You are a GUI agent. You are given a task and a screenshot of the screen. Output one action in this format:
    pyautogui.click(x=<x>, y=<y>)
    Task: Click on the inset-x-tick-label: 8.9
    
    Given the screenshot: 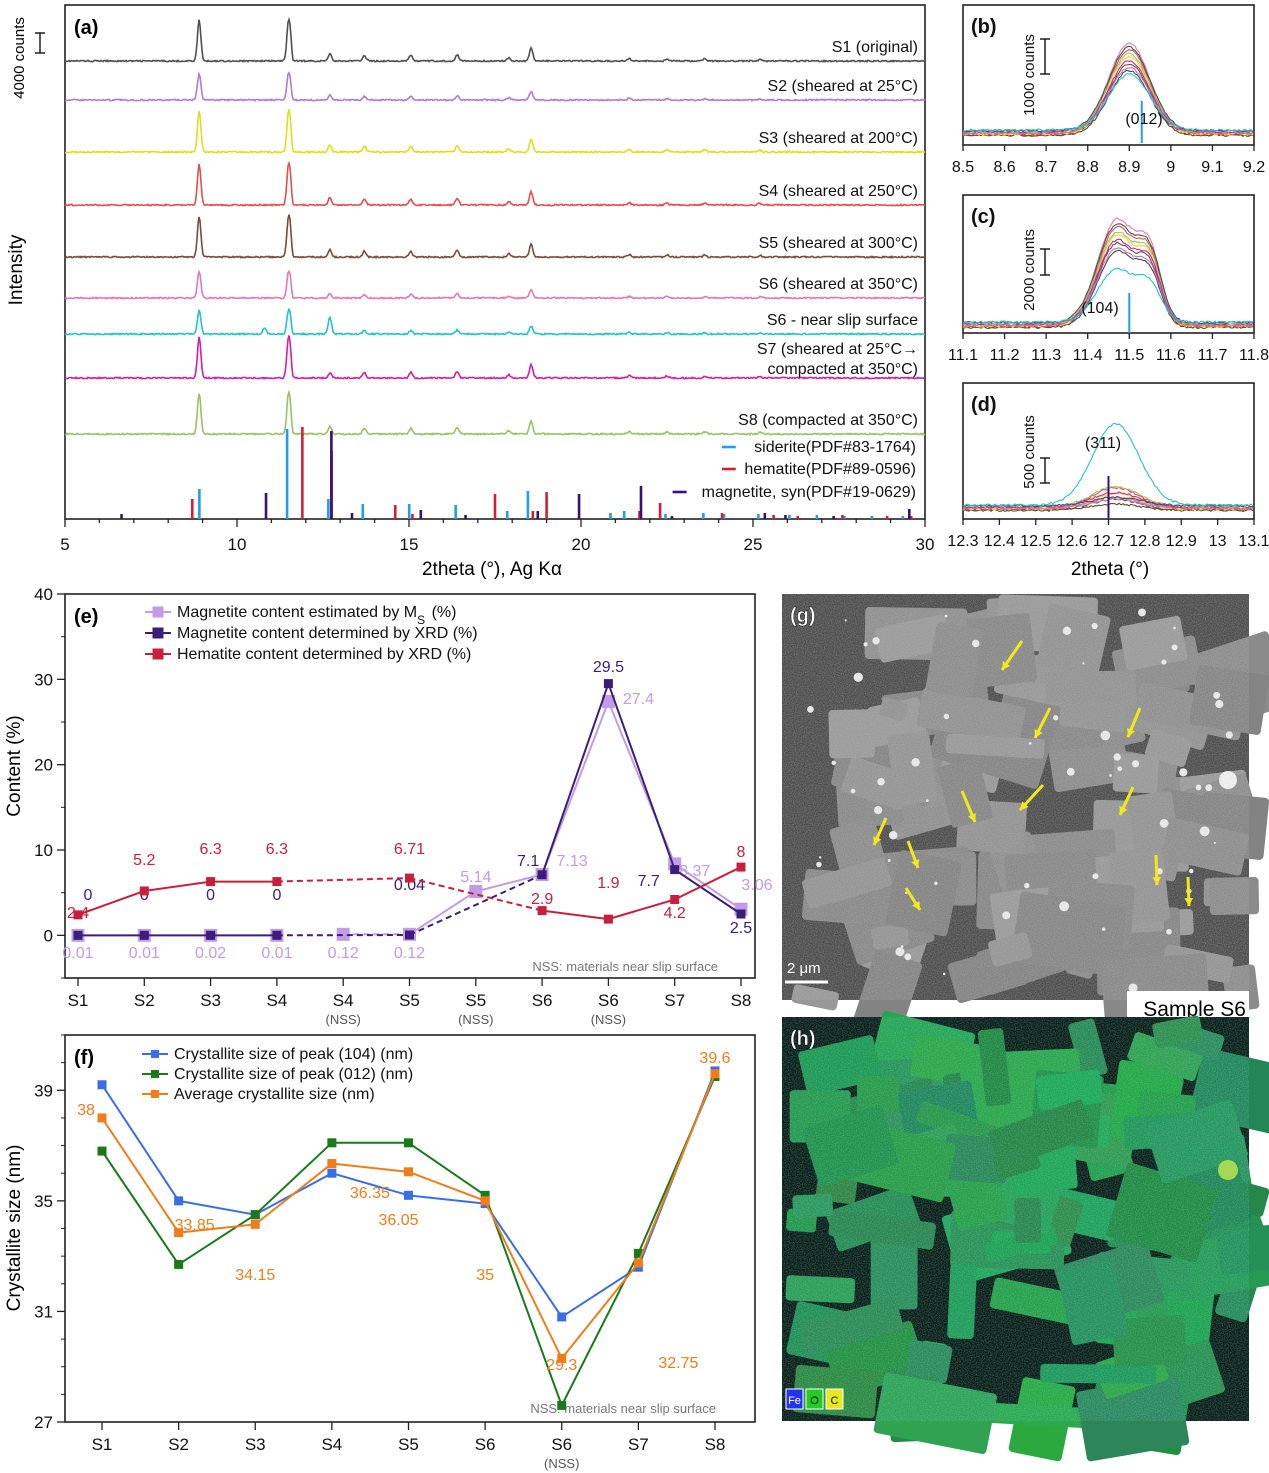 What is the action you would take?
    pyautogui.click(x=1129, y=167)
    